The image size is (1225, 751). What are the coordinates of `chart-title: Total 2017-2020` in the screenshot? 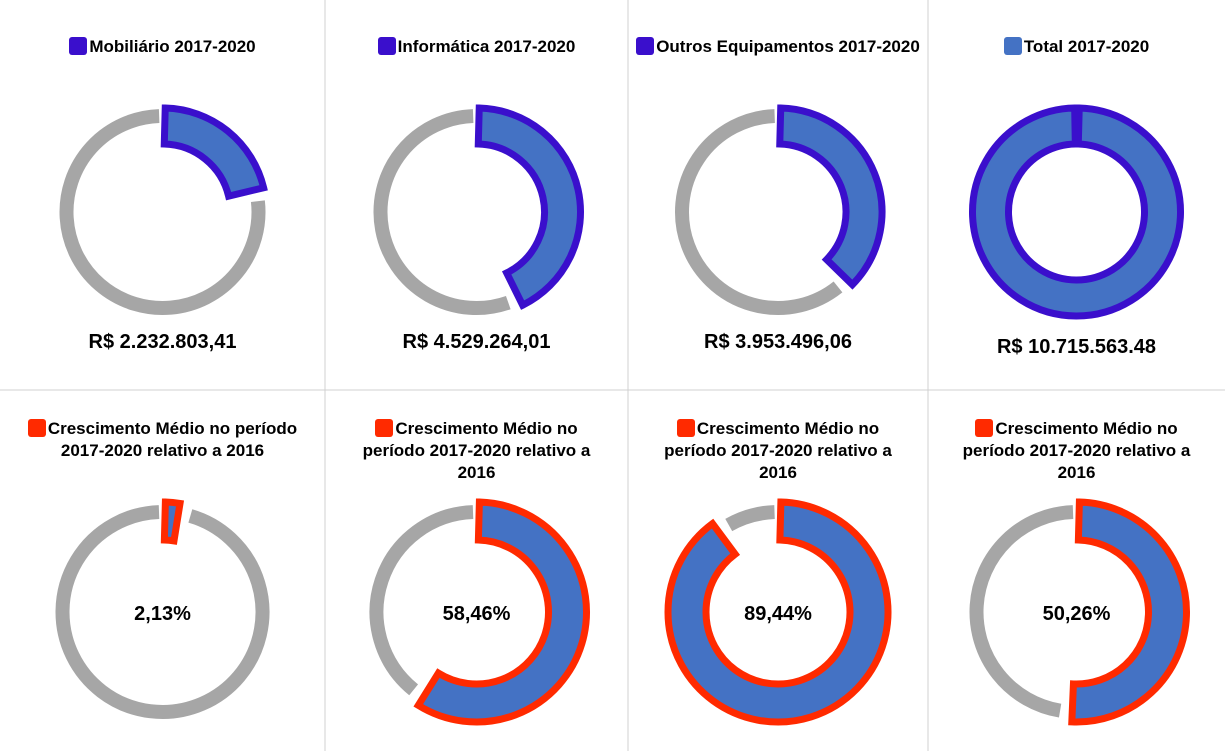 It's located at (1076, 47).